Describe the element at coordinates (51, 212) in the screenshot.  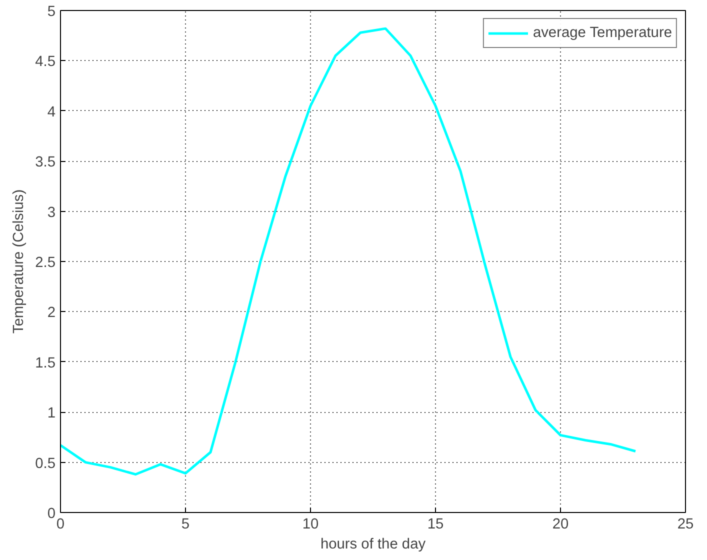
I see `y-tick-label: 3` at that location.